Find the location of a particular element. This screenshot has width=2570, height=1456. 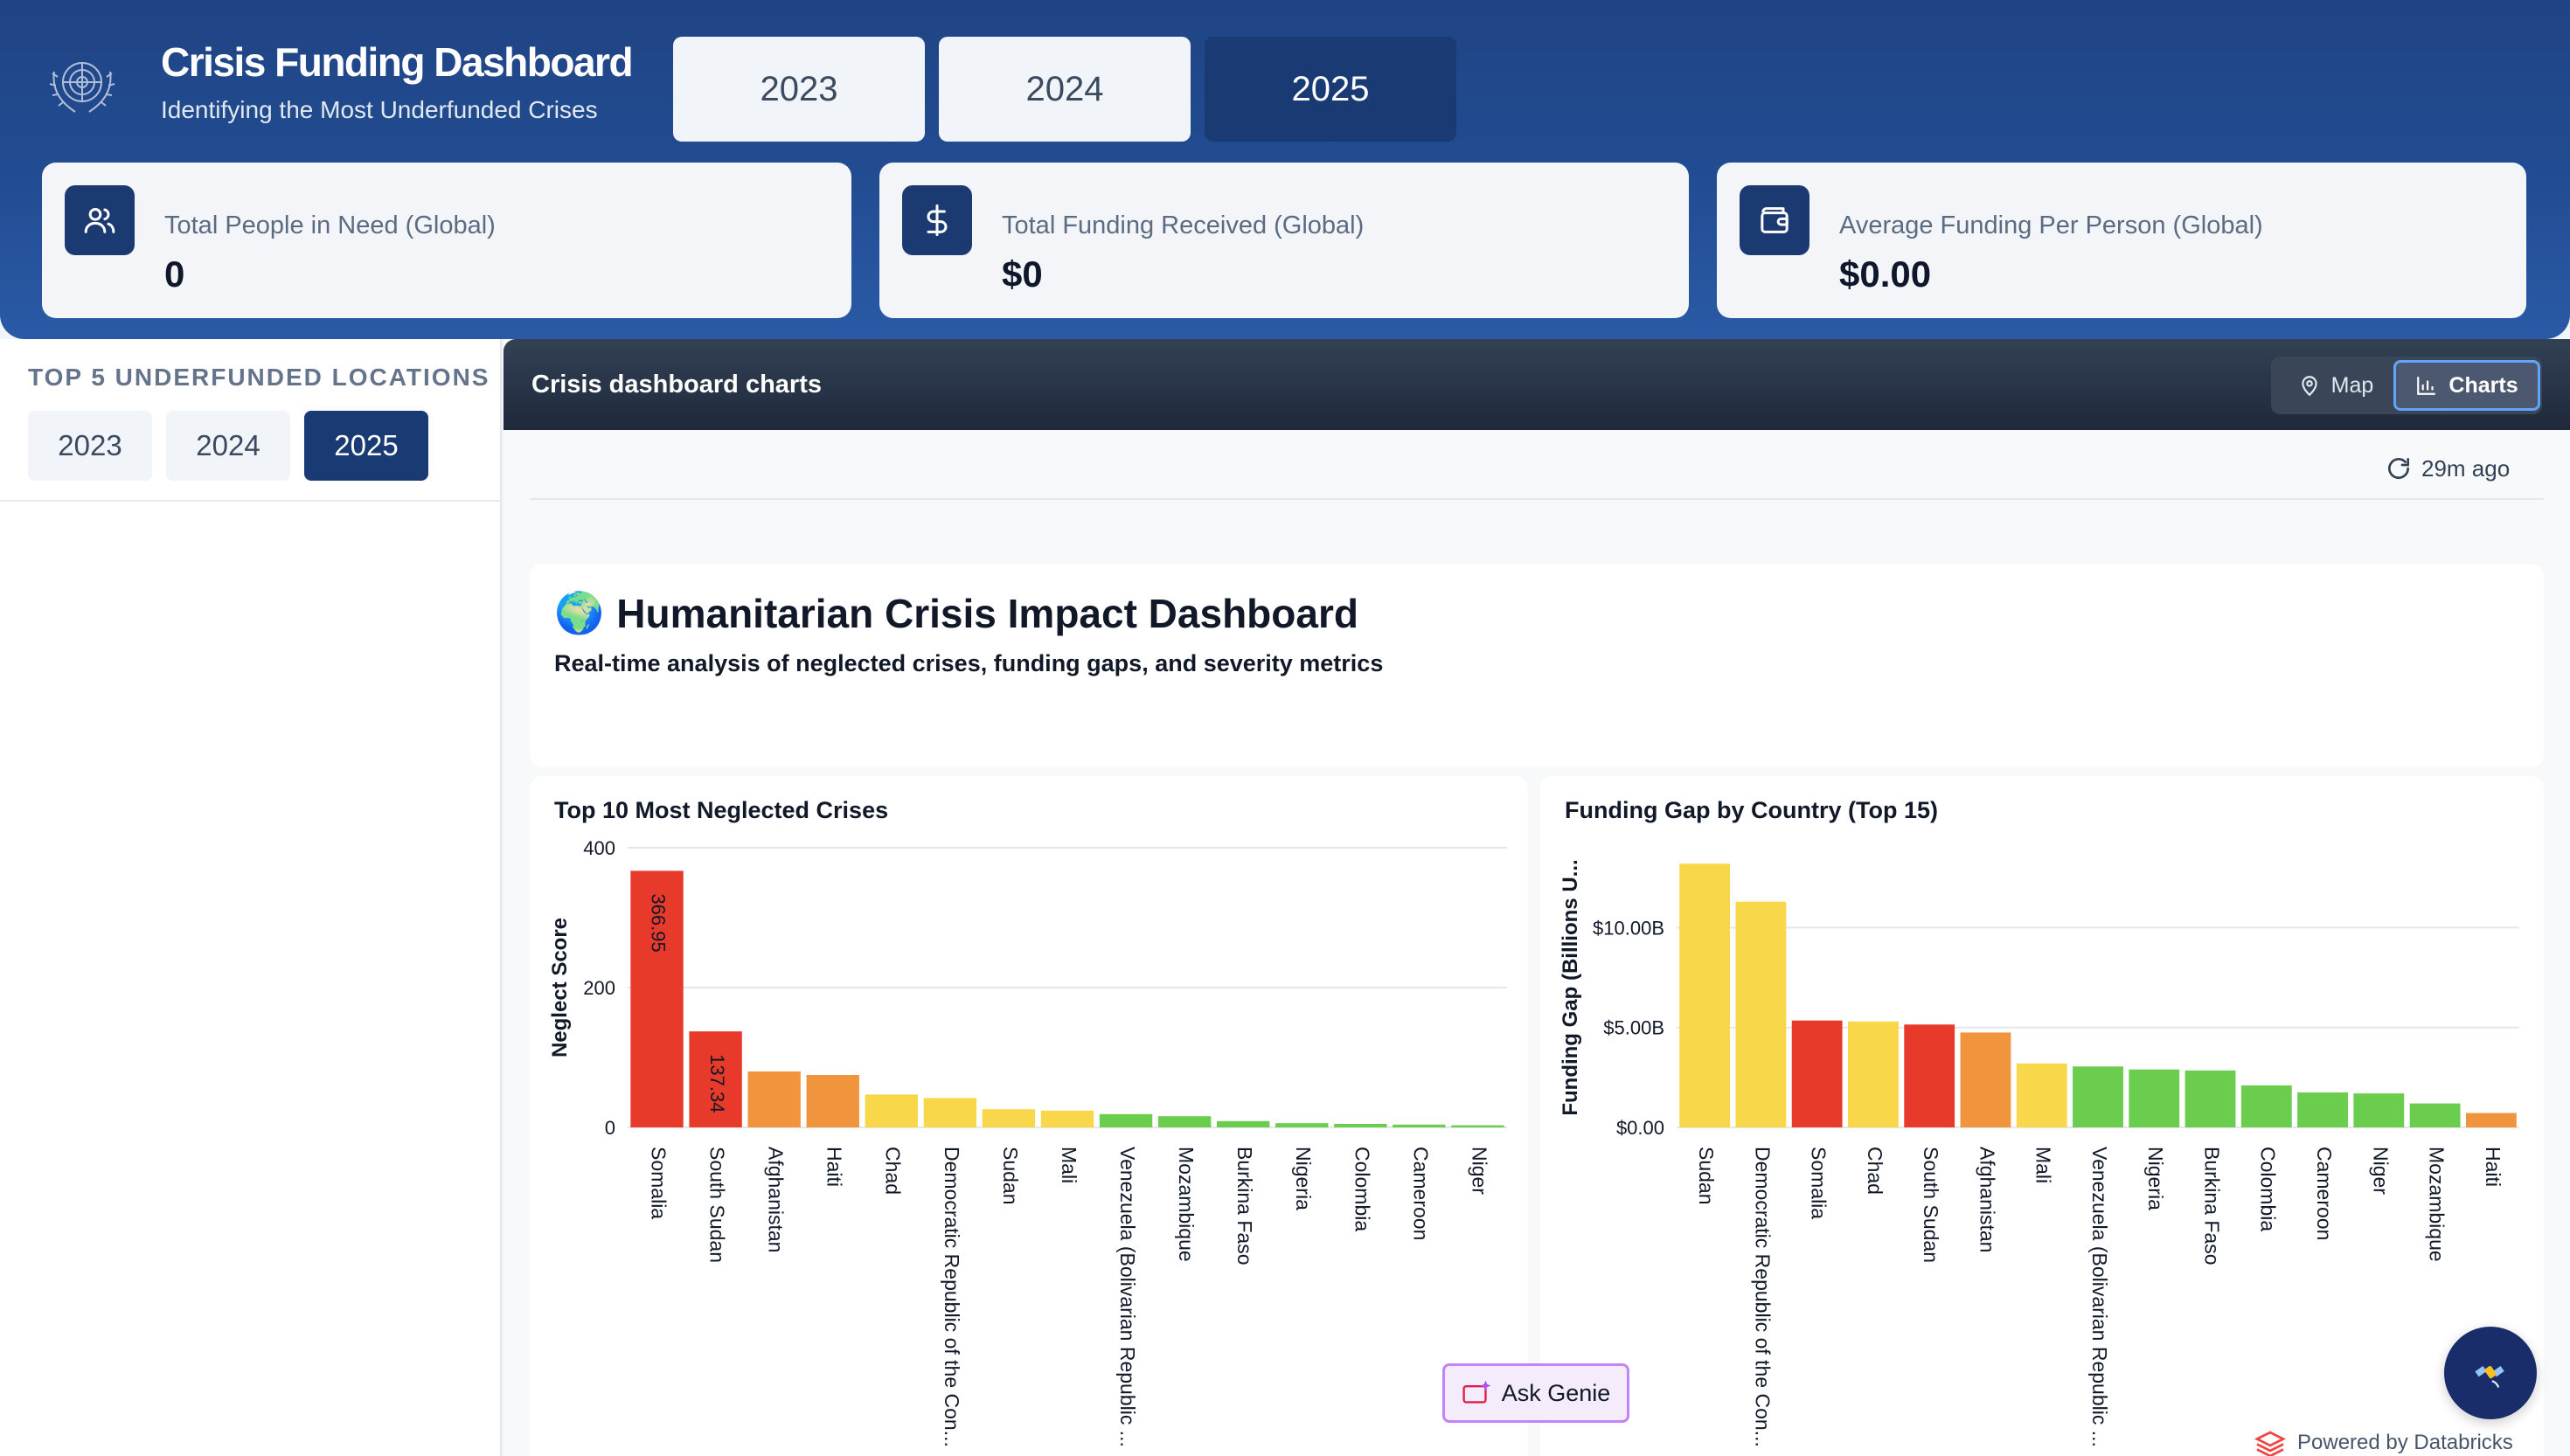

x-tick-label: Haiti is located at coordinates (834, 1167).